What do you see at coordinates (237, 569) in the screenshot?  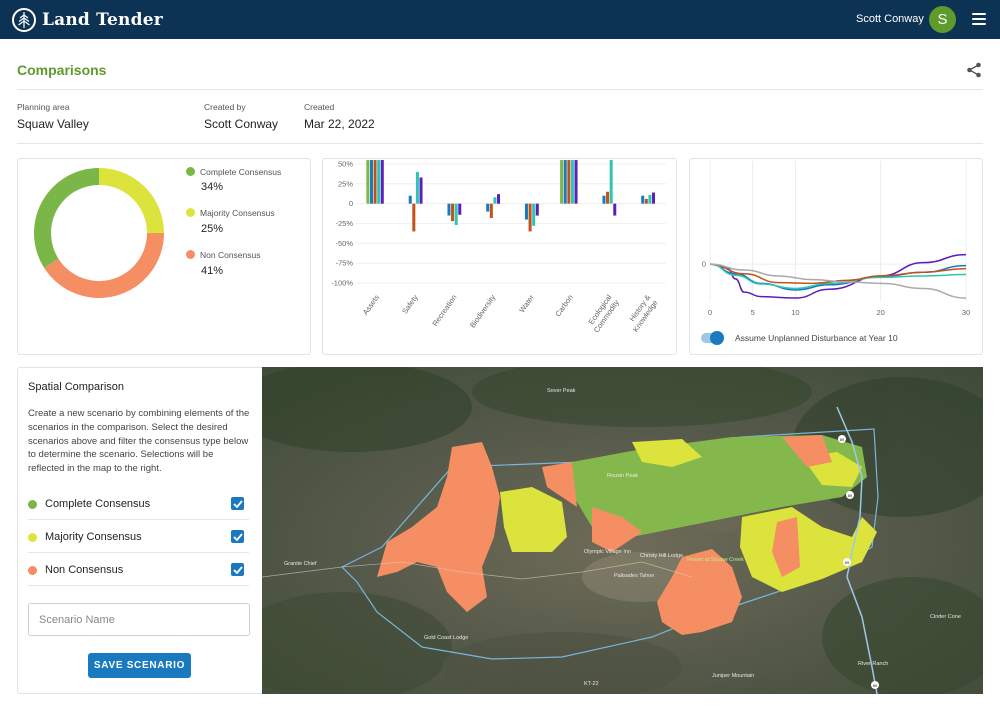 I see `non-consensus-checkbox` at bounding box center [237, 569].